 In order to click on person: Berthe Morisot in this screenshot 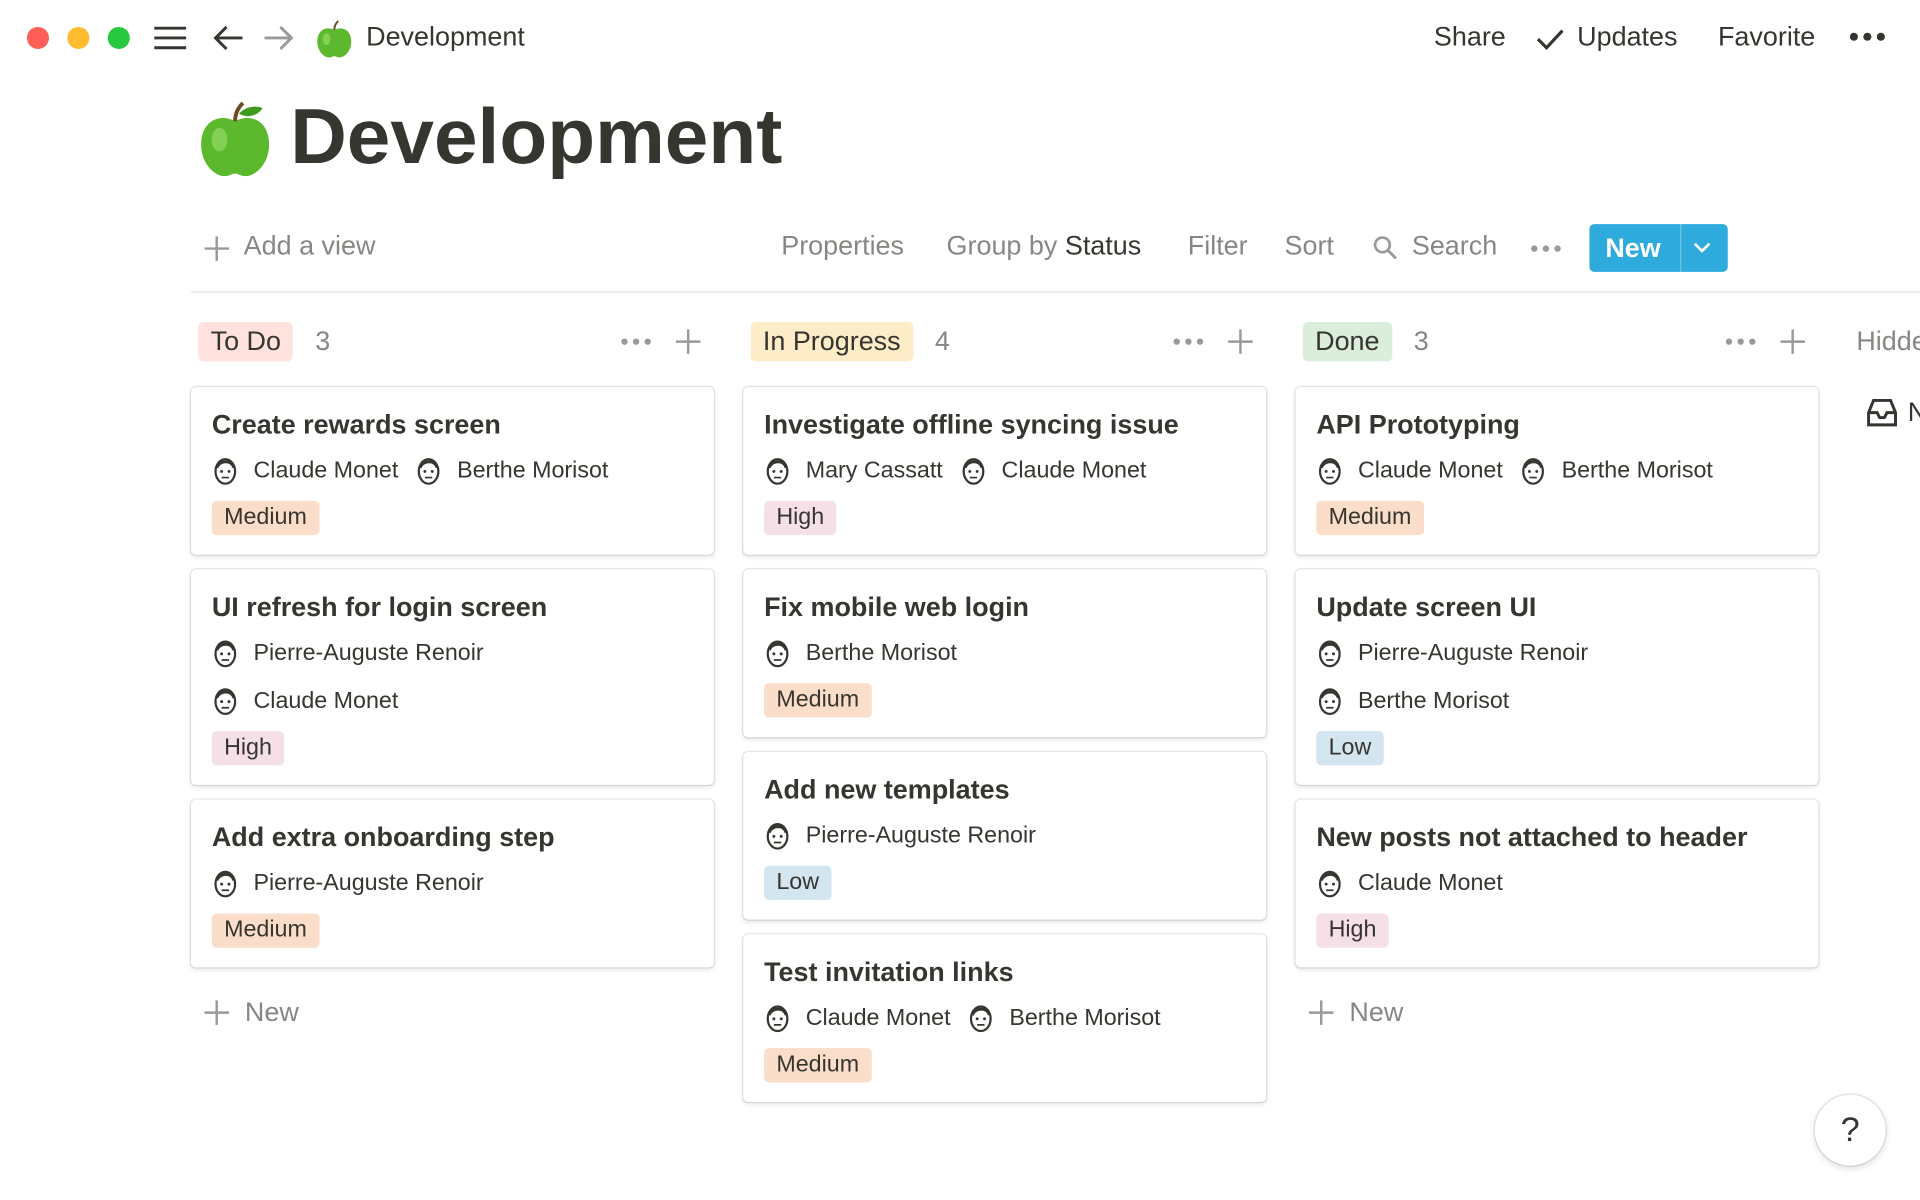, I will do `click(1064, 1018)`.